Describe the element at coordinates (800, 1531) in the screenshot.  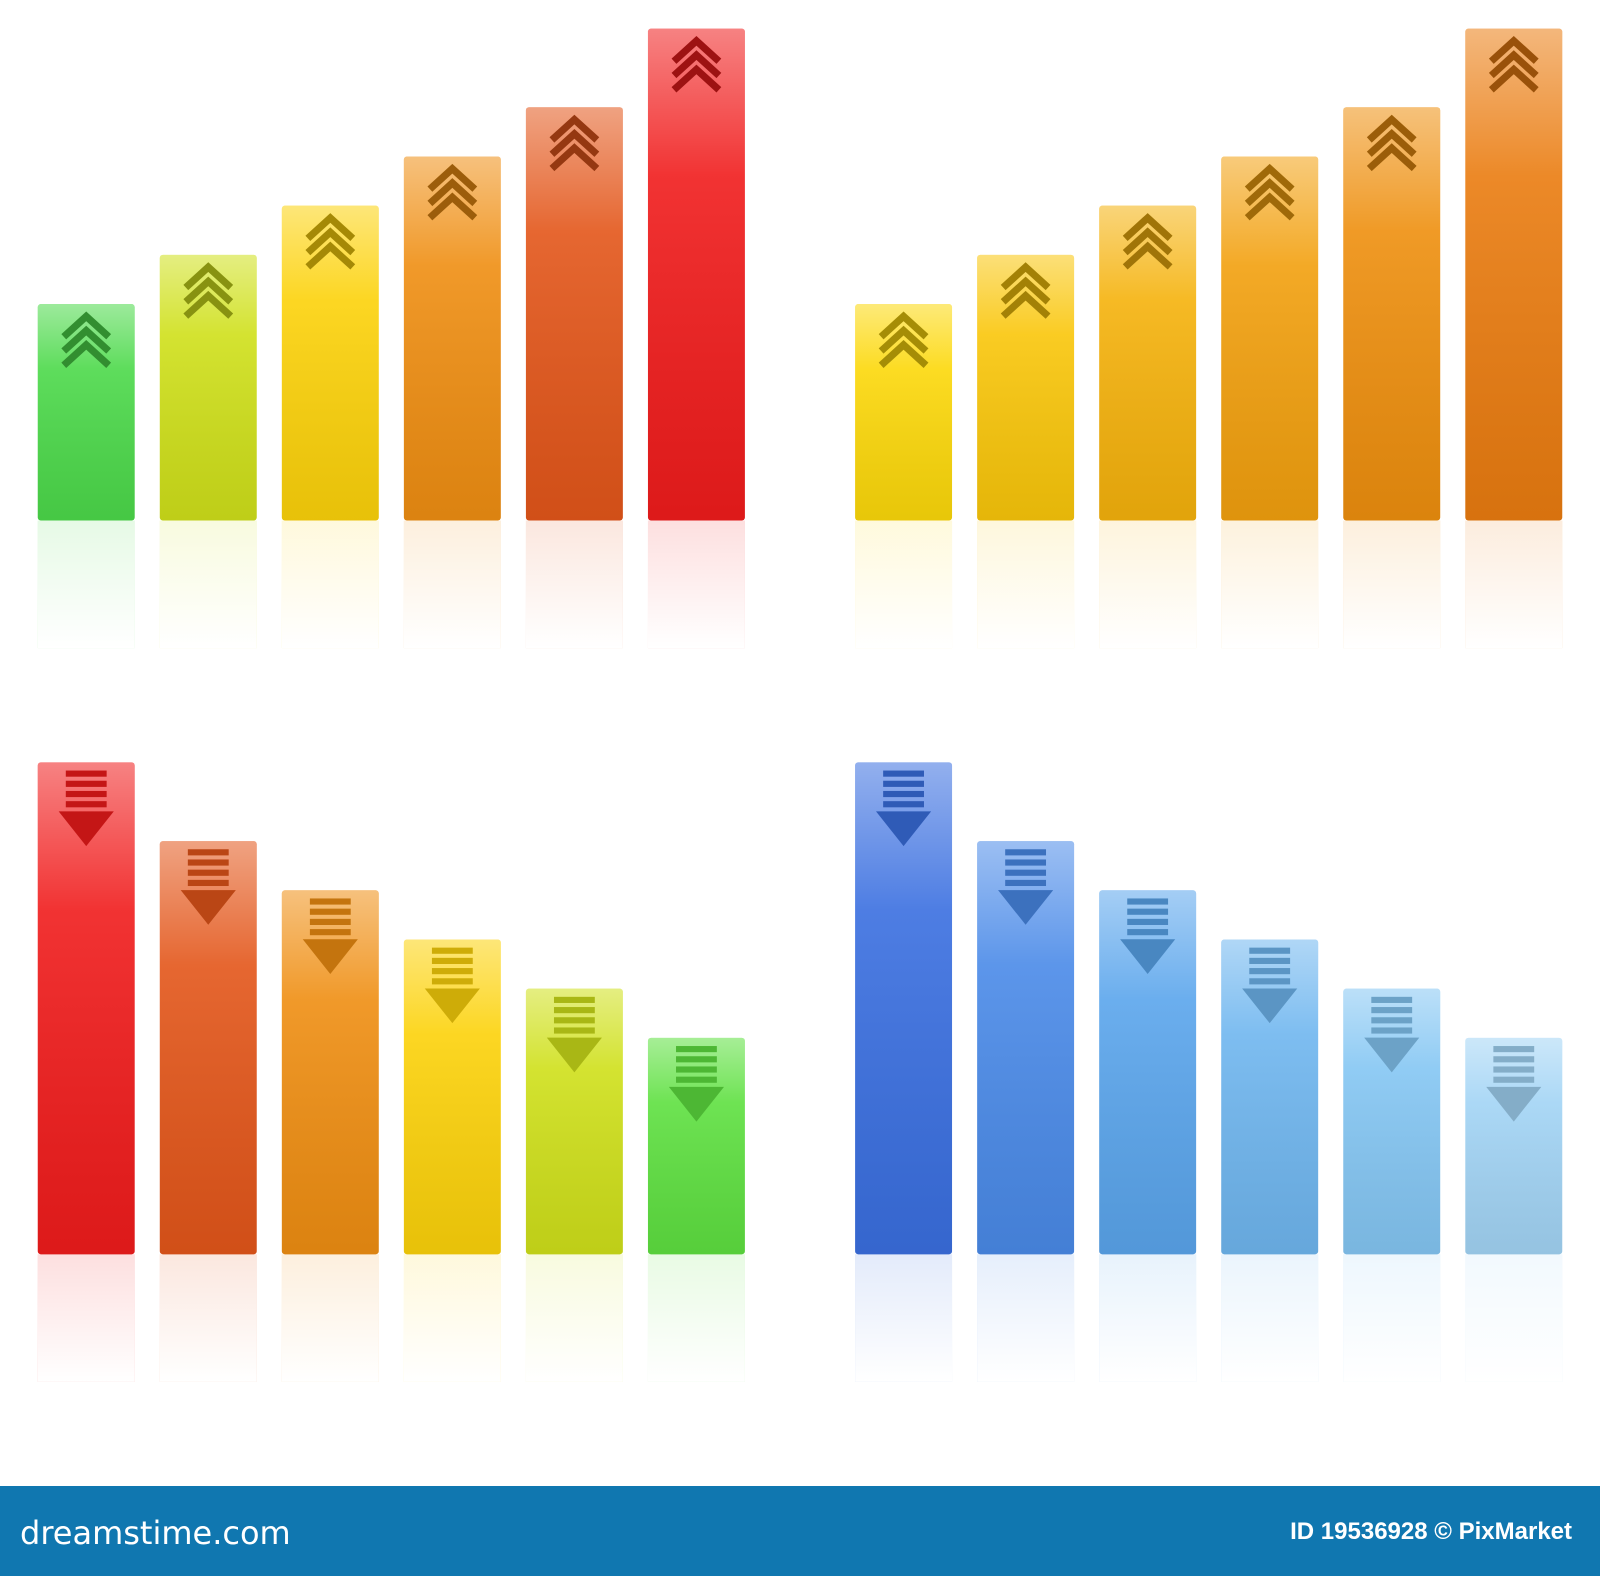
I see `footer-bar: dreamstime.com ID 19536928 © PixMarket` at that location.